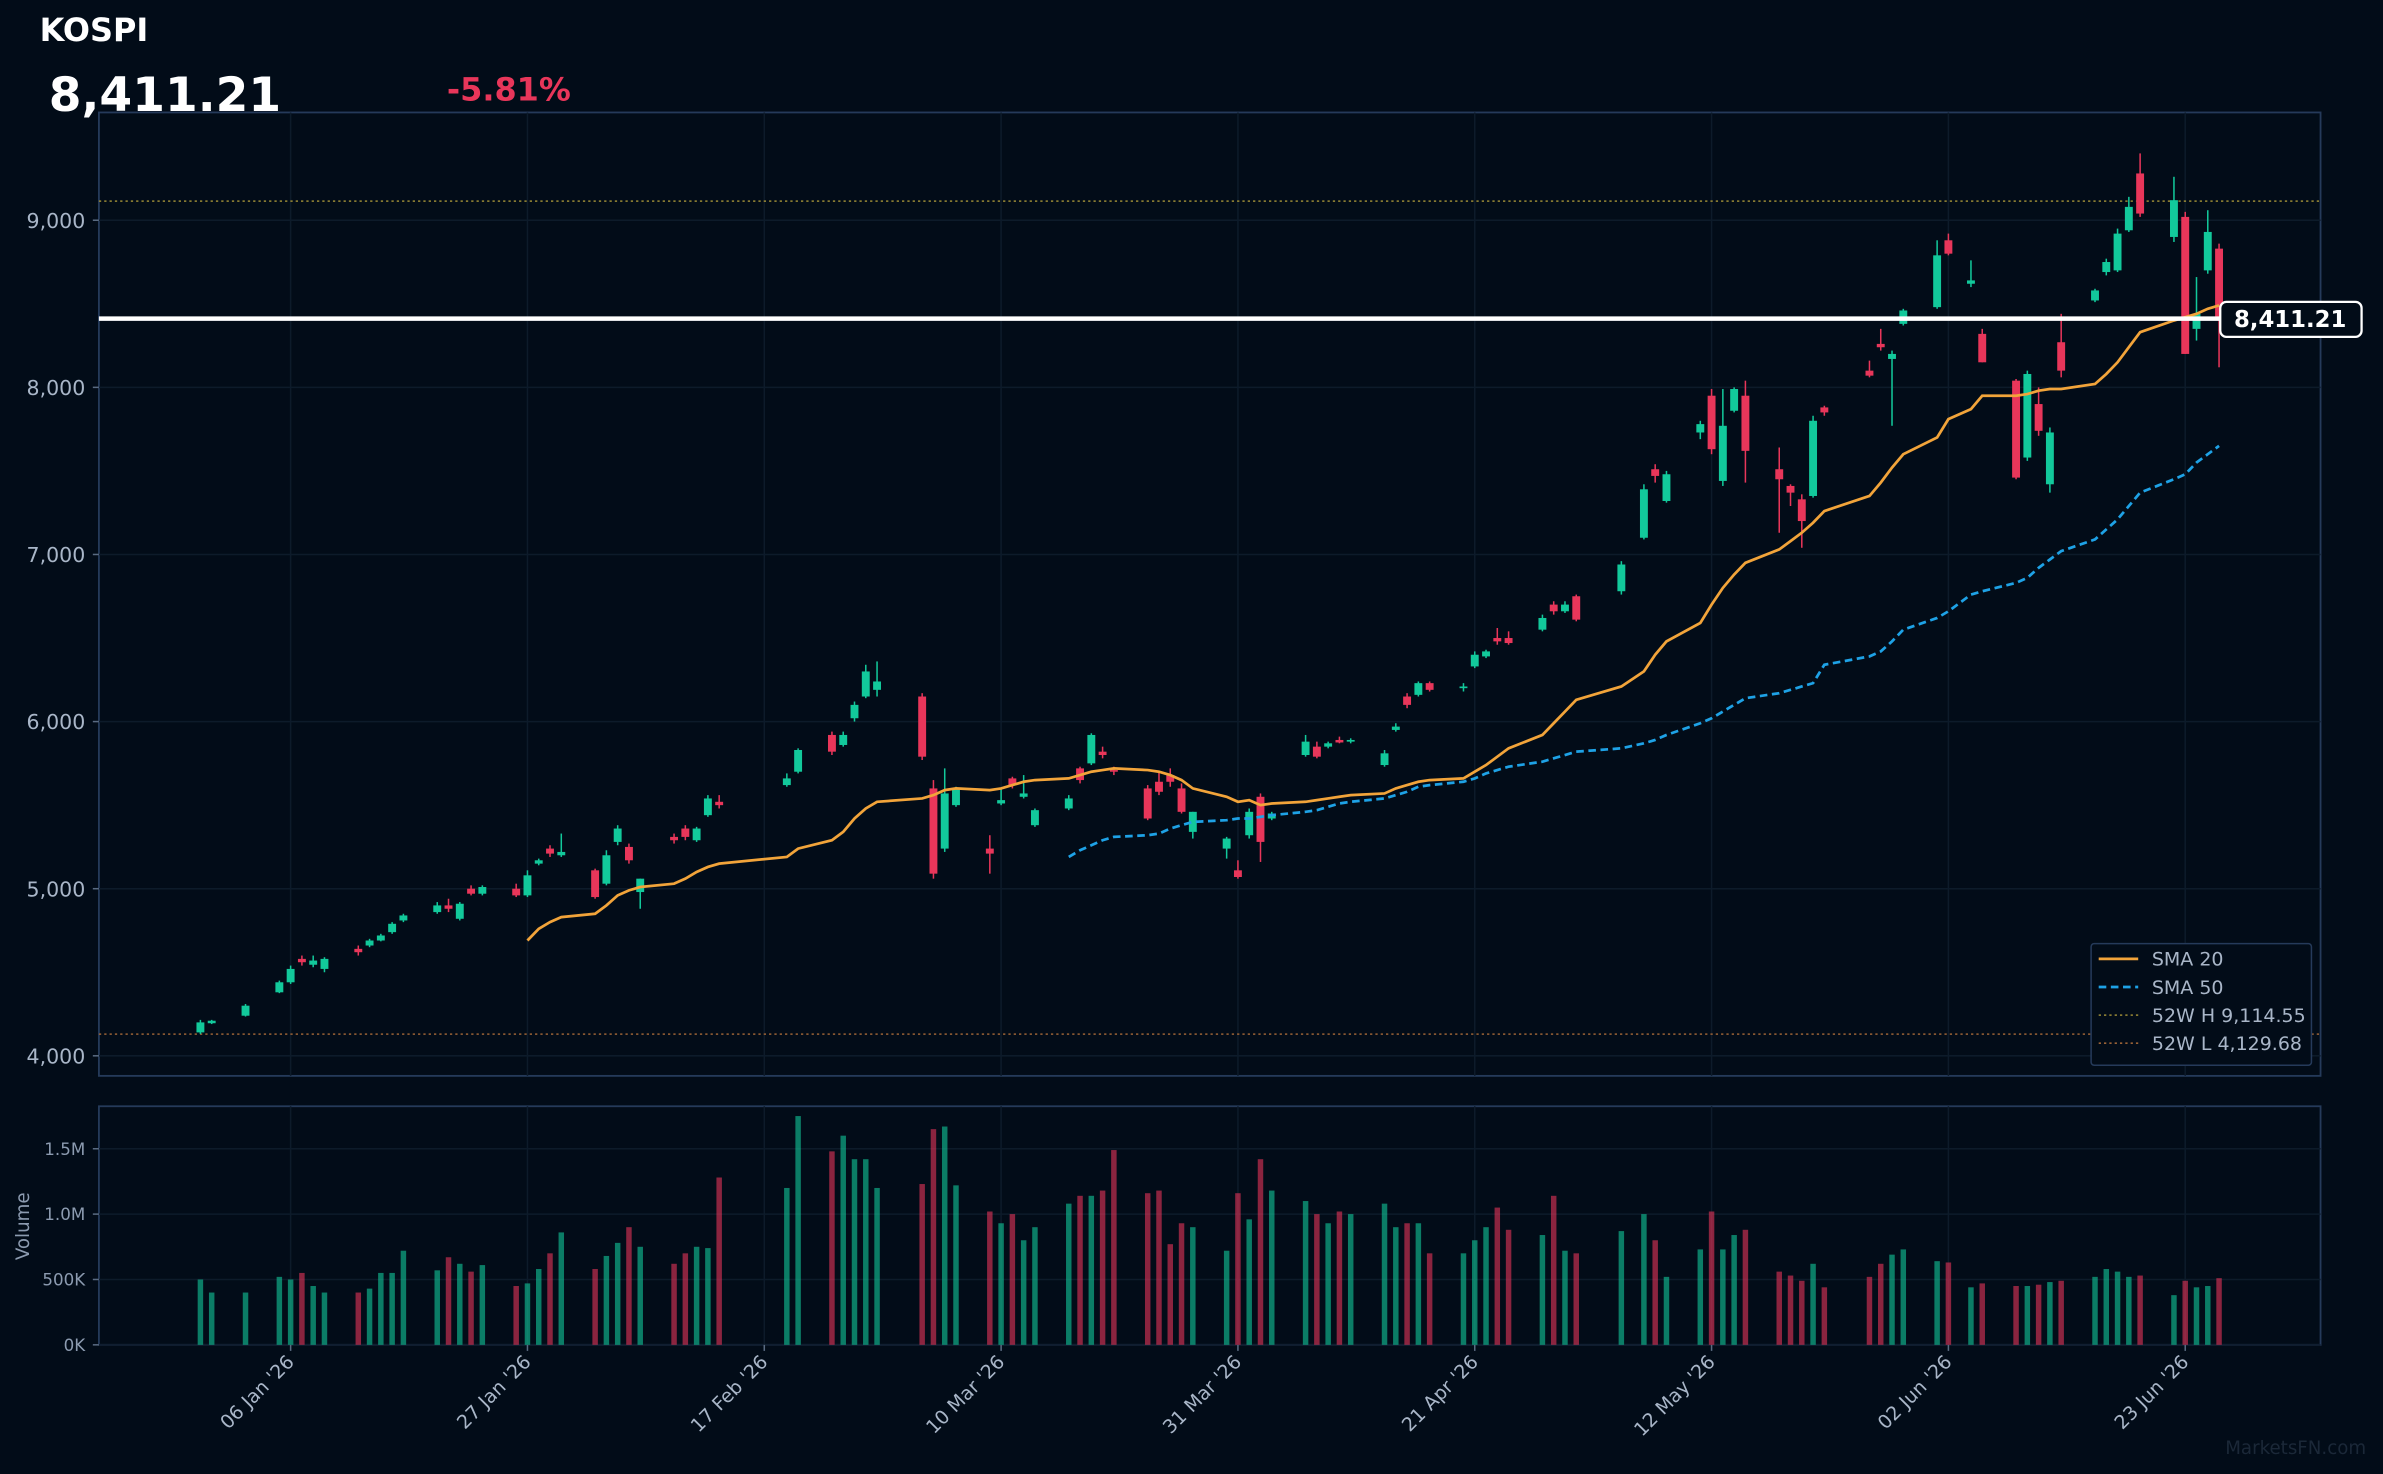 Image resolution: width=2383 pixels, height=1474 pixels. What do you see at coordinates (2201, 1004) in the screenshot?
I see `legend: SMA 20 SMA 50 52W H 9,114.55 52W L 4,129.68` at bounding box center [2201, 1004].